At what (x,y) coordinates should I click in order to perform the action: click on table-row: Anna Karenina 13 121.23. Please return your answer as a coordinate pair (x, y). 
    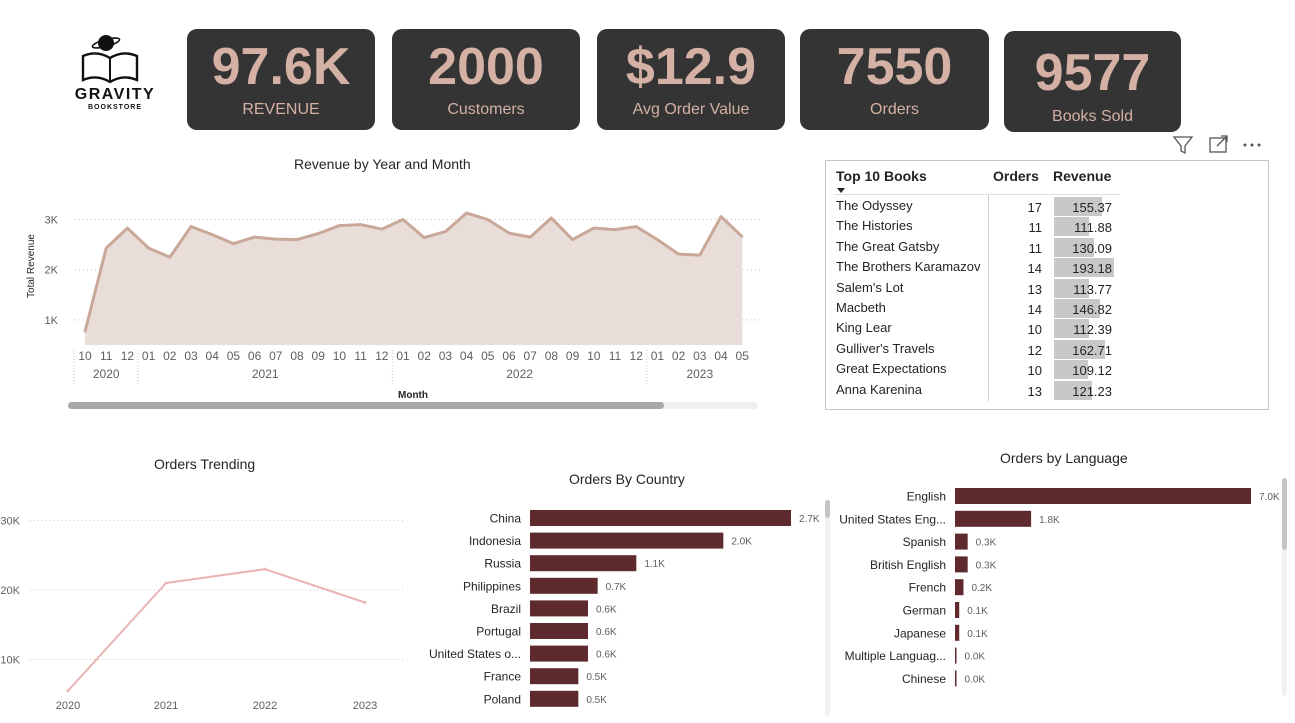
    Looking at the image, I should click on (1047, 390).